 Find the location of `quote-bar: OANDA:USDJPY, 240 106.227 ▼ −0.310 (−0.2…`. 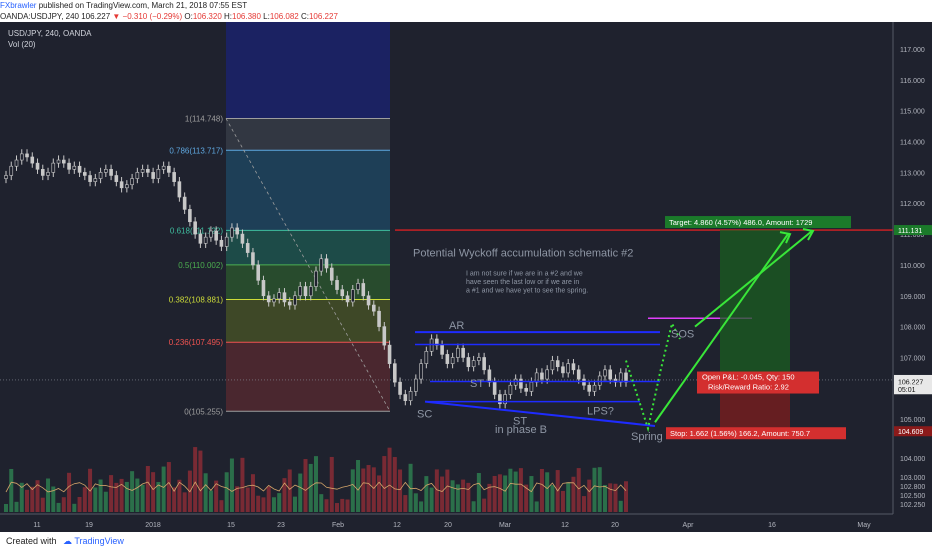

quote-bar: OANDA:USDJPY, 240 106.227 ▼ −0.310 (−0.2… is located at coordinates (466, 16).